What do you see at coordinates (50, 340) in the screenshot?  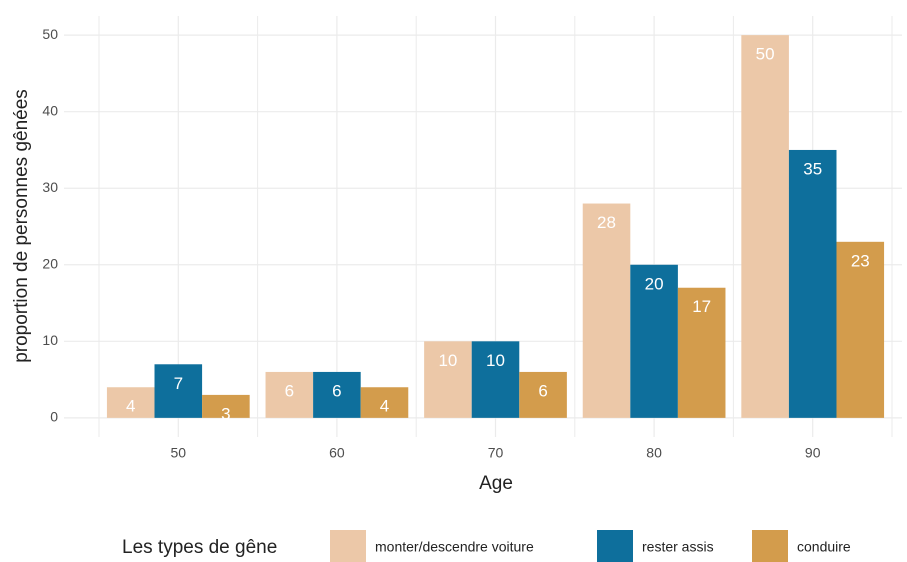 I see `y-tick-label: 10` at bounding box center [50, 340].